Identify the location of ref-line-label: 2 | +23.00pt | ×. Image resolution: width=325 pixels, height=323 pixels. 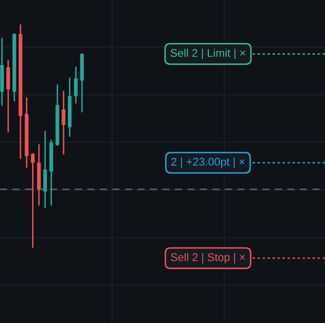
(207, 163).